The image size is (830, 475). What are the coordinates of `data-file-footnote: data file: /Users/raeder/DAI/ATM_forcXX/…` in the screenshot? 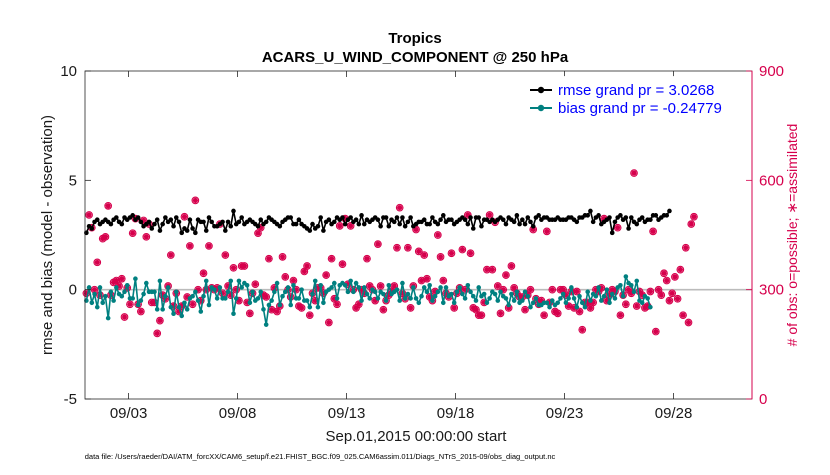 It's located at (320, 456).